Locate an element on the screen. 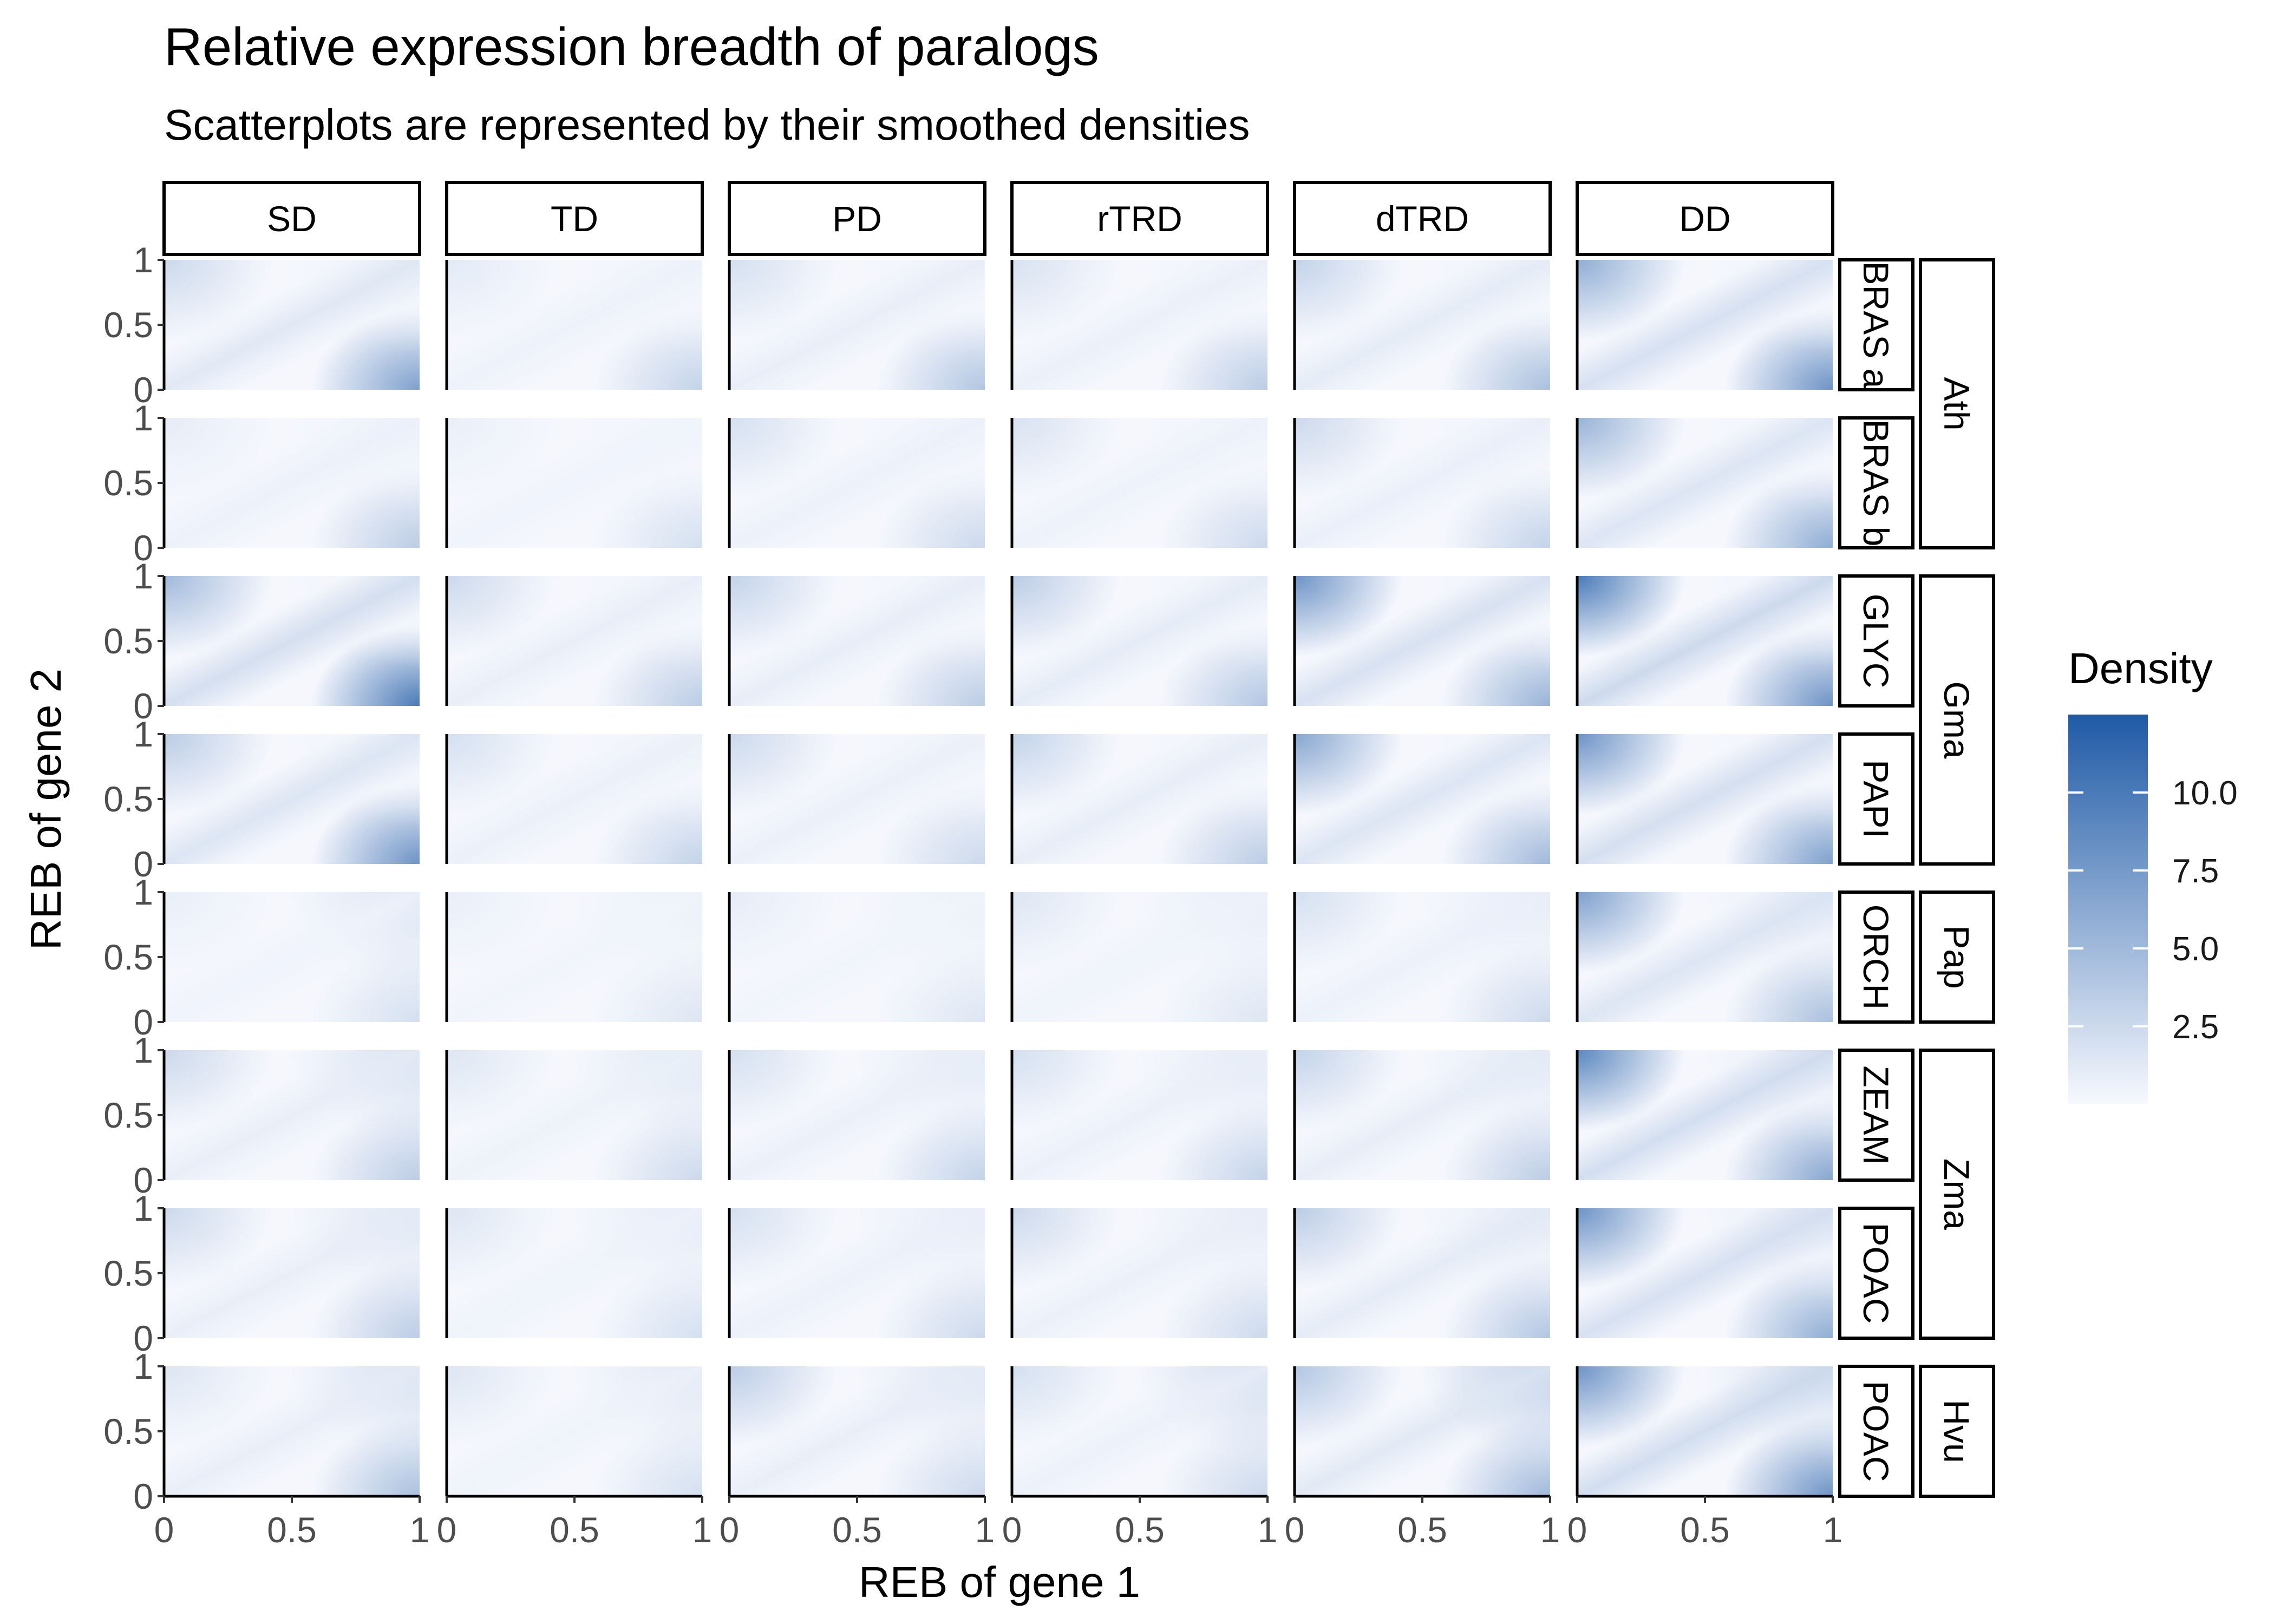  x-axis-title: REB of gene 1 is located at coordinates (1000, 1582).